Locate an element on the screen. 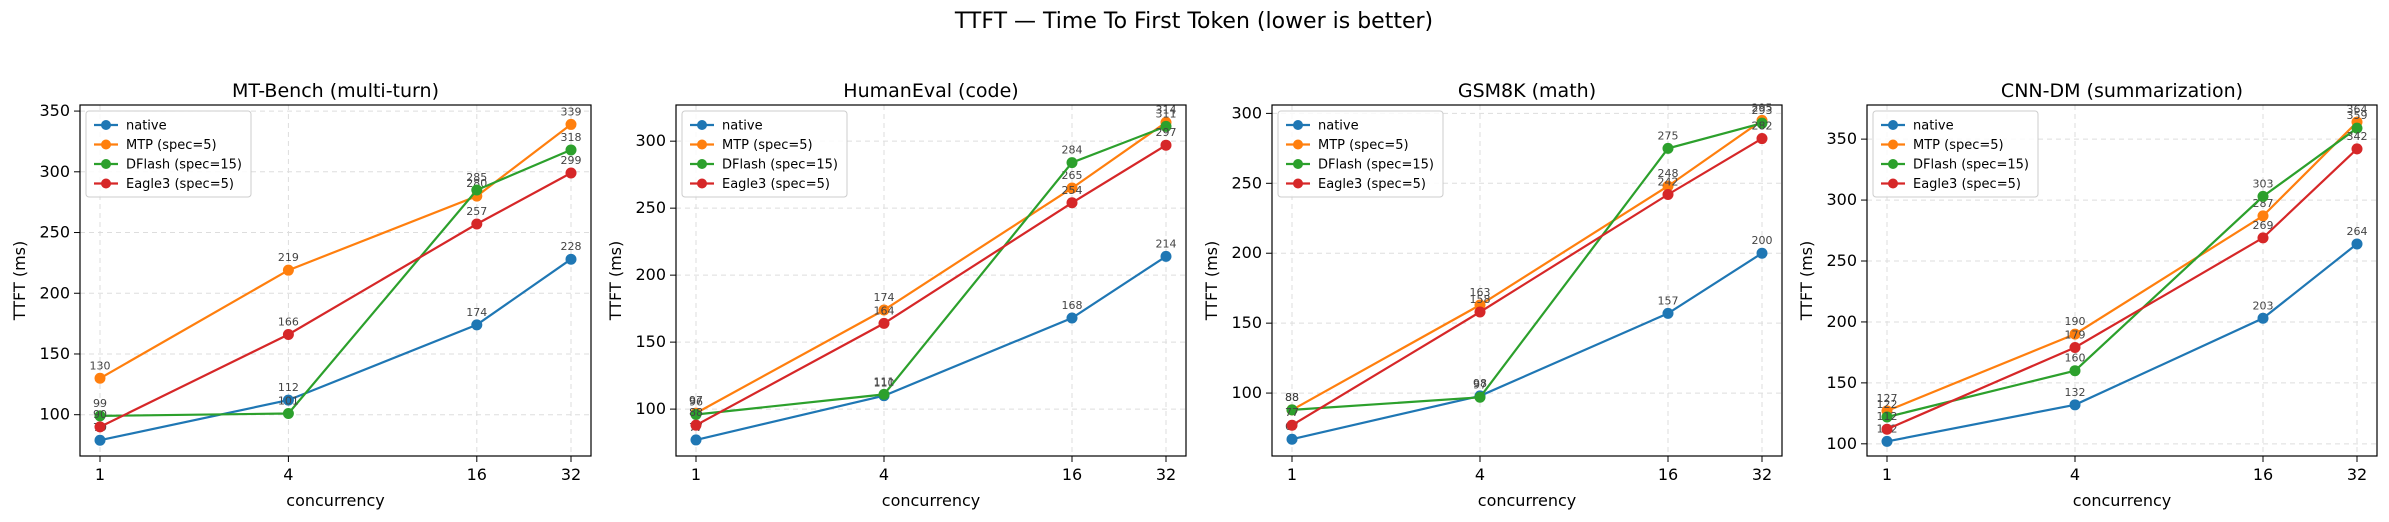  data-label: 311 is located at coordinates (1166, 113).